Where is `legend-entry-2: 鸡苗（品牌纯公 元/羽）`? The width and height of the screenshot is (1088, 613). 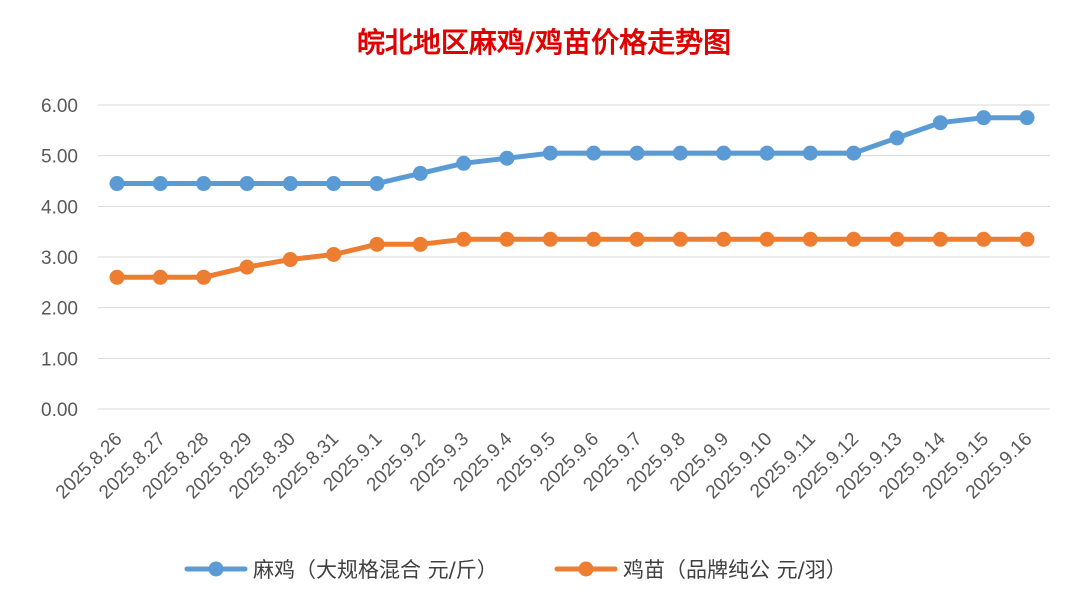
legend-entry-2: 鸡苗（品牌纯公 元/羽） is located at coordinates (700, 570).